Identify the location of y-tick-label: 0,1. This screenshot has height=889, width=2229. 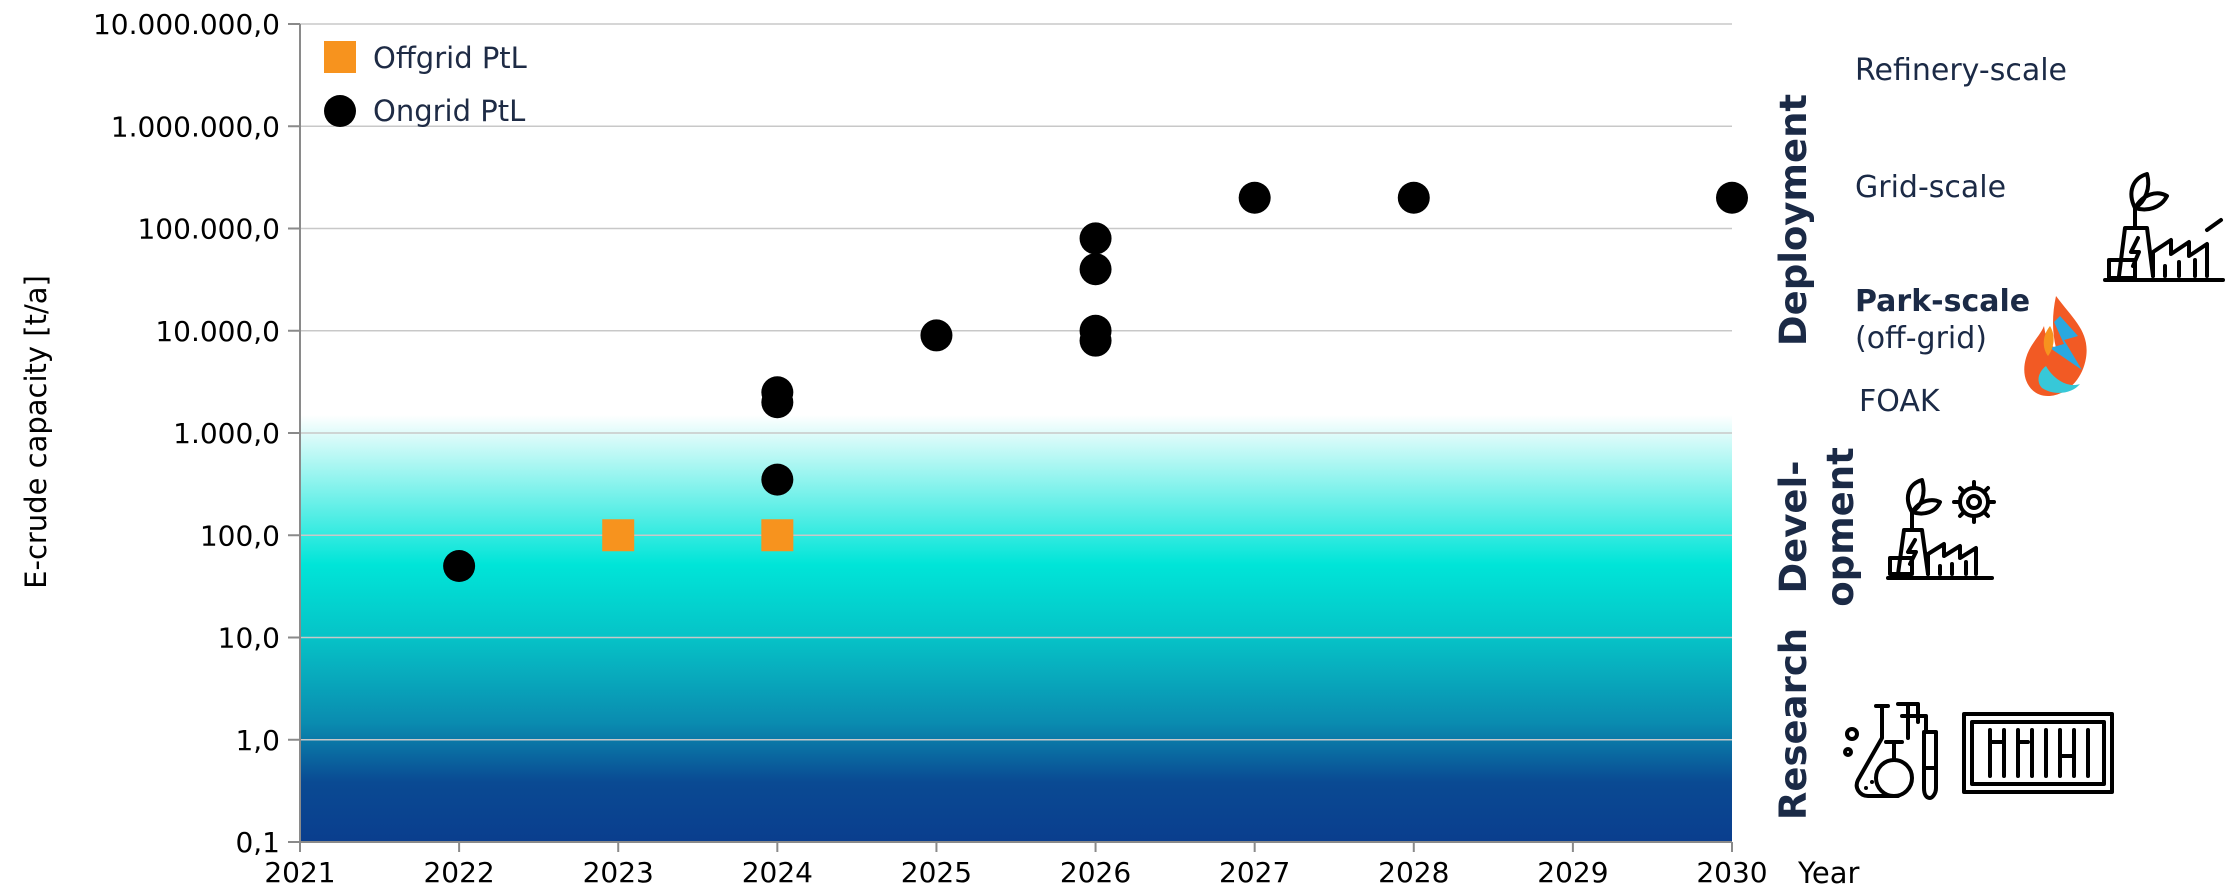
(257, 842).